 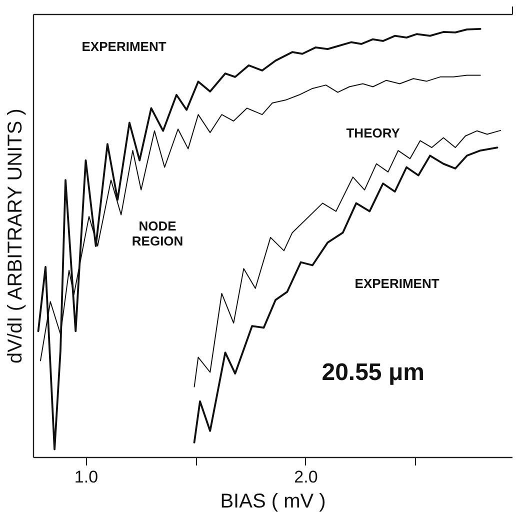 I want to click on x-axis-title: BIAS ( mV ), so click(x=273, y=501).